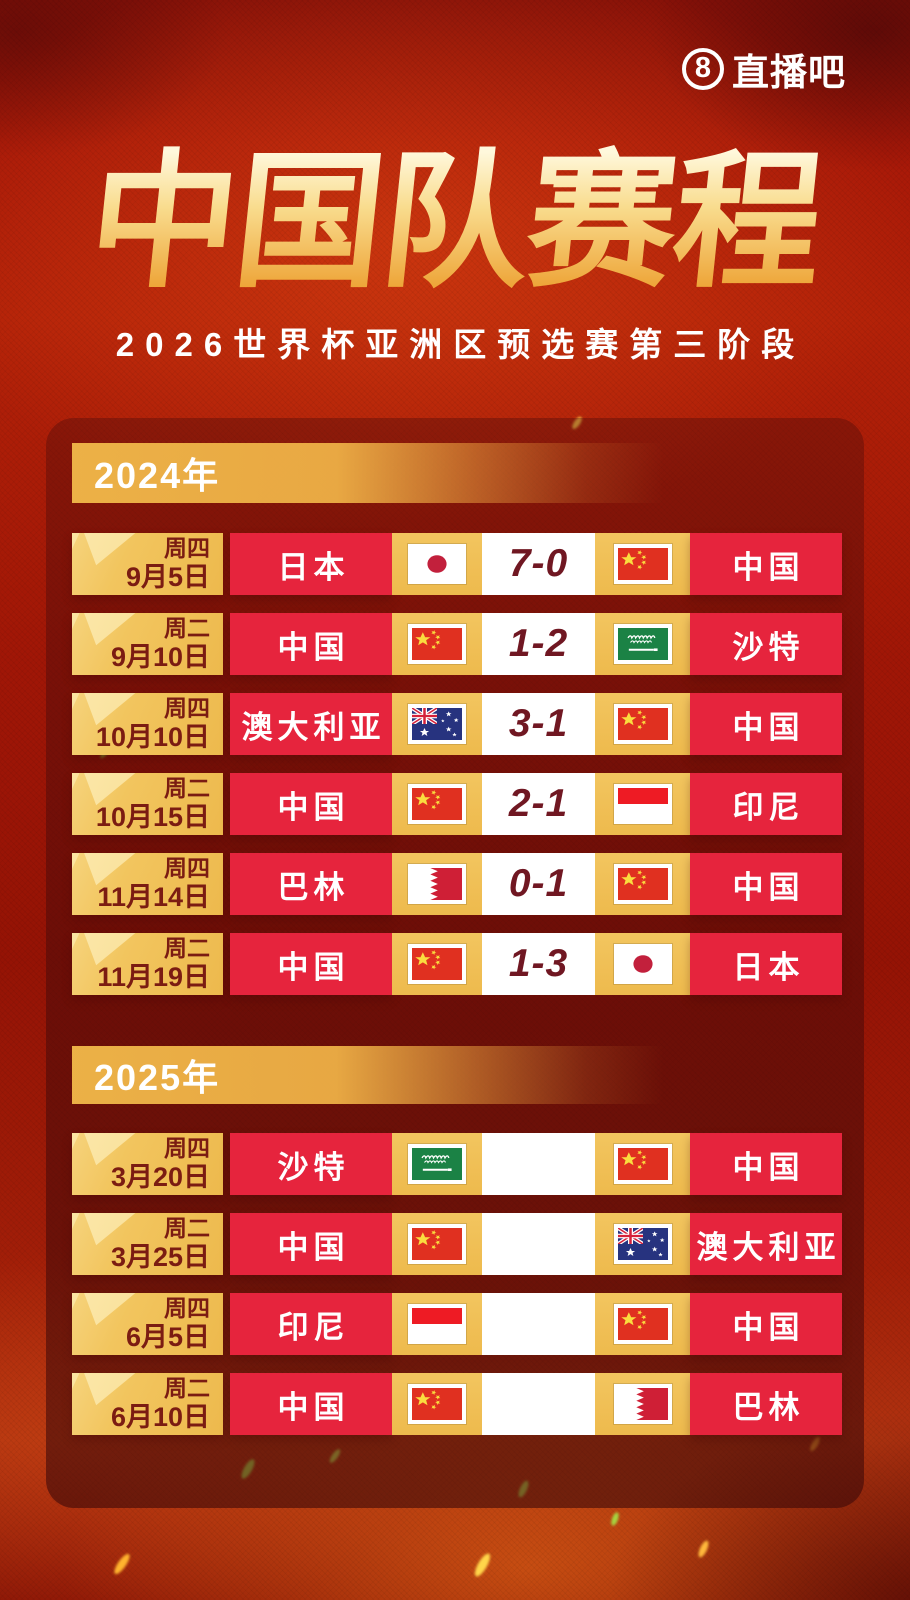 The image size is (910, 1600). What do you see at coordinates (538, 564) in the screenshot?
I see `match-score: 7-0` at bounding box center [538, 564].